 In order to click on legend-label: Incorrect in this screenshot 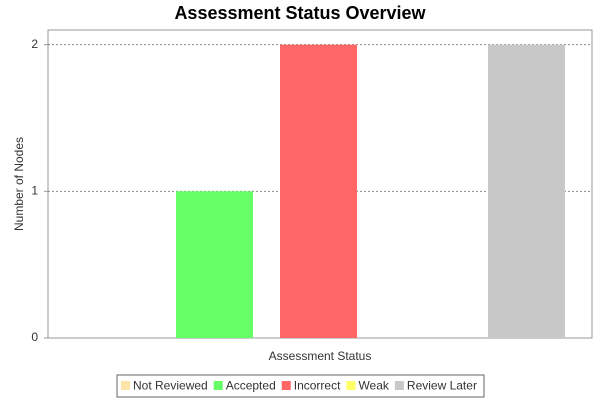, I will do `click(317, 386)`.